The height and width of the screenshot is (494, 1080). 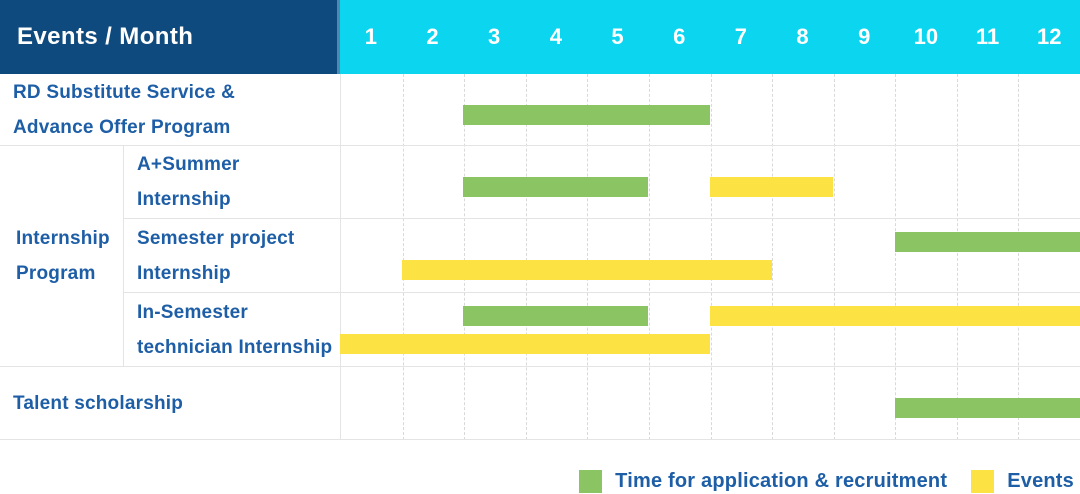 What do you see at coordinates (555, 36) in the screenshot?
I see `month-header-4: 4` at bounding box center [555, 36].